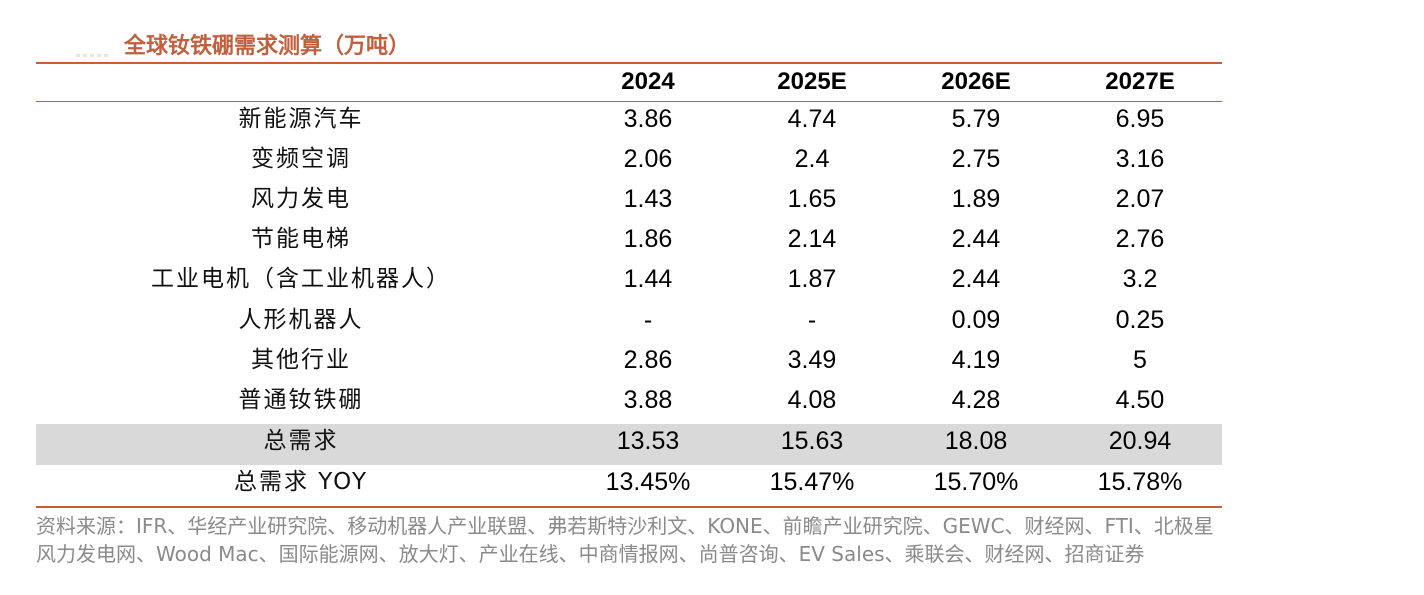  What do you see at coordinates (976, 482) in the screenshot?
I see `cell-2026e: 15.70%` at bounding box center [976, 482].